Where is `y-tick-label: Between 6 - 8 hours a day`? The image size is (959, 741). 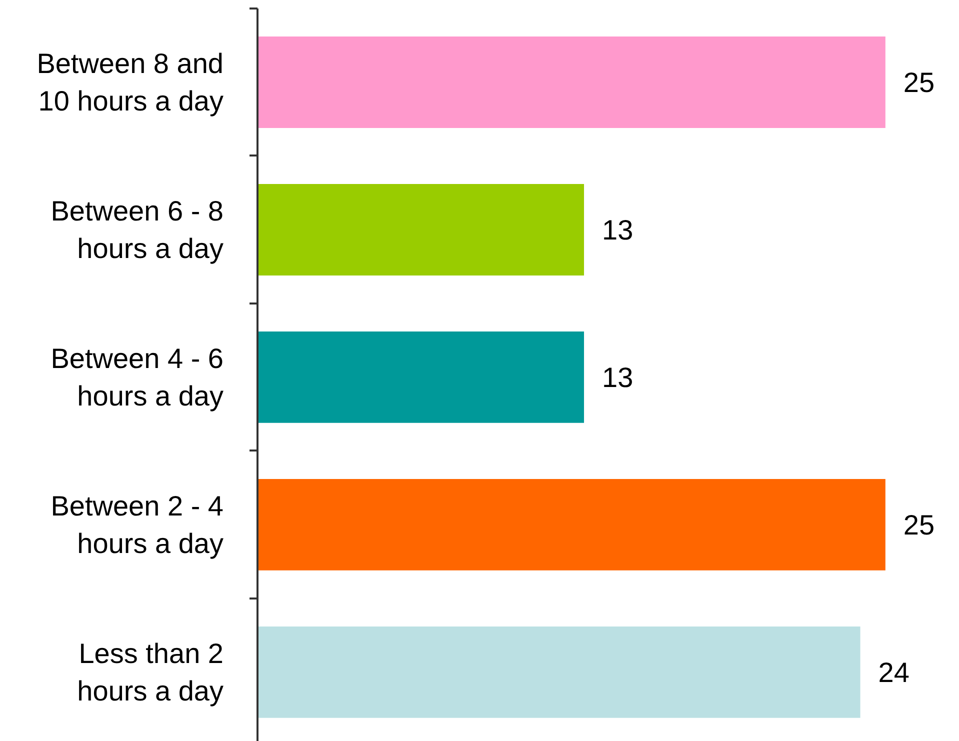
y-tick-label: Between 6 - 8 hours a day is located at coordinates (137, 230).